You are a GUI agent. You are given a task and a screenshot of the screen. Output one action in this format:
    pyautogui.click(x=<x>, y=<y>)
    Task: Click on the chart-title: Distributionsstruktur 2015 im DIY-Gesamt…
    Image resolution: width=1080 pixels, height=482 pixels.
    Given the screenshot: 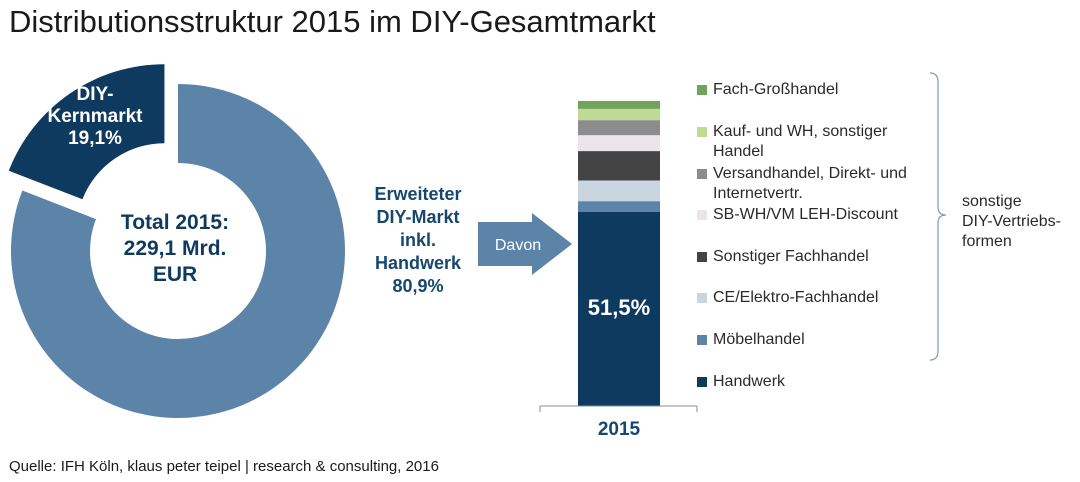 What is the action you would take?
    pyautogui.click(x=332, y=21)
    